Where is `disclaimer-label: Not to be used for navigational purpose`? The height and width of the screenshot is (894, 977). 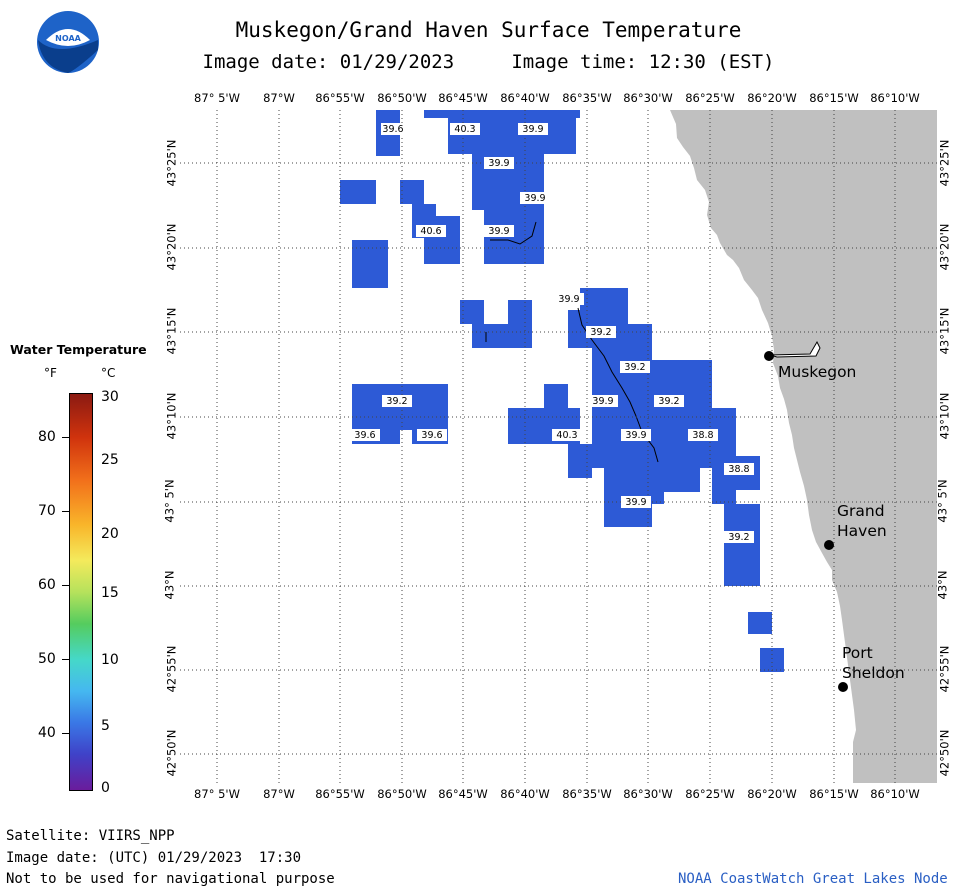 disclaimer-label: Not to be used for navigational purpose is located at coordinates (170, 879).